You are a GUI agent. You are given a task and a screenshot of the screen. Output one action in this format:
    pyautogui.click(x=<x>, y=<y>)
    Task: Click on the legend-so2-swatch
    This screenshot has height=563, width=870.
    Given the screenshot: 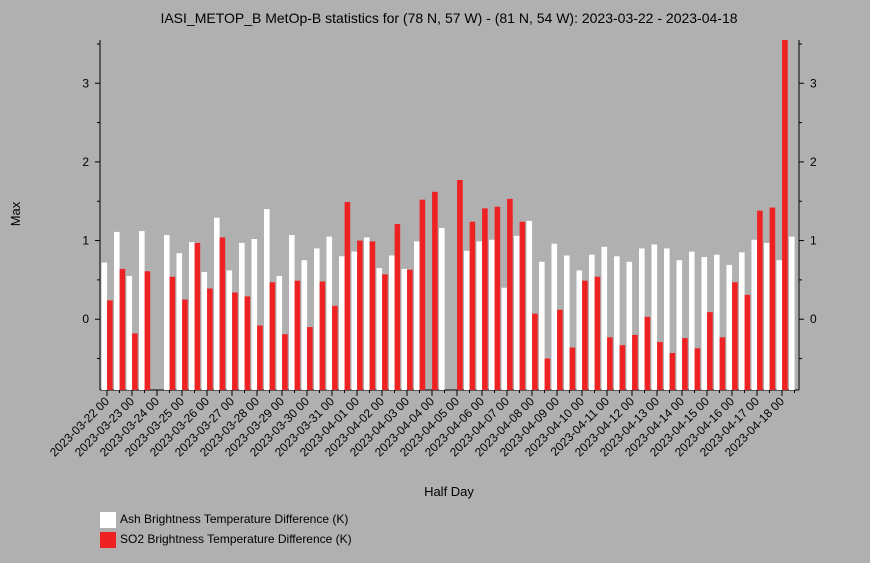 What is the action you would take?
    pyautogui.click(x=108, y=540)
    